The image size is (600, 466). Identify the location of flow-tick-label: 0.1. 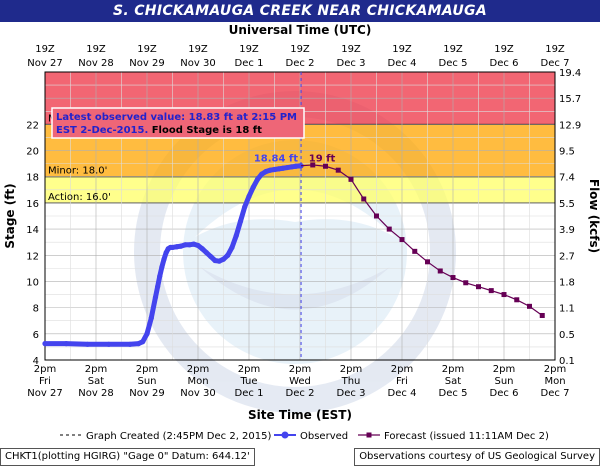
(567, 361).